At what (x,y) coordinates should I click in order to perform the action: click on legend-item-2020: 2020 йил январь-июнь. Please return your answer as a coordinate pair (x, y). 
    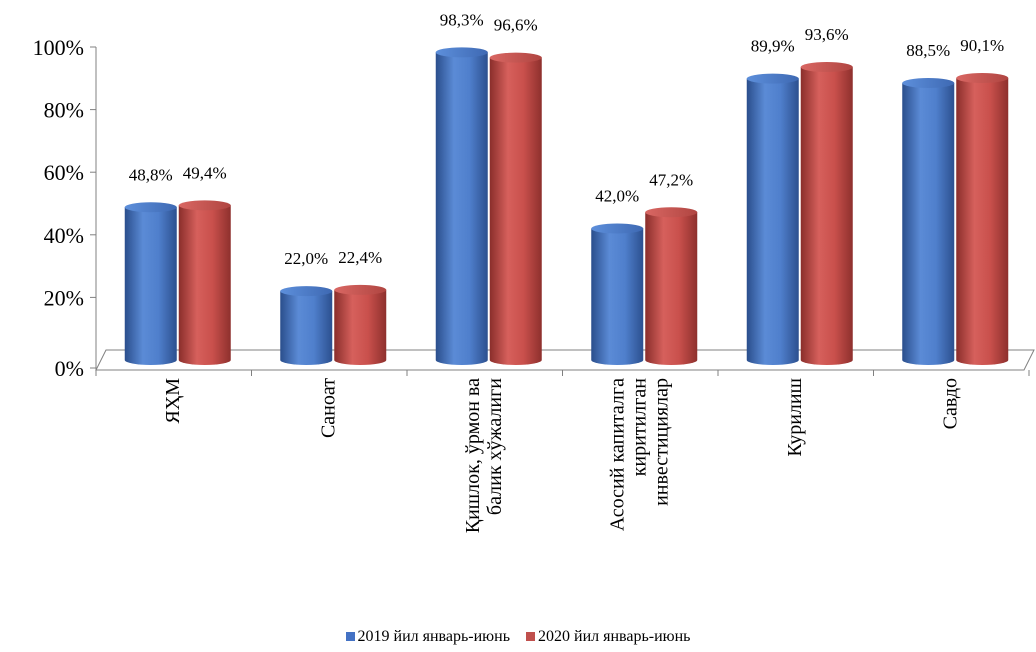
    Looking at the image, I should click on (608, 637).